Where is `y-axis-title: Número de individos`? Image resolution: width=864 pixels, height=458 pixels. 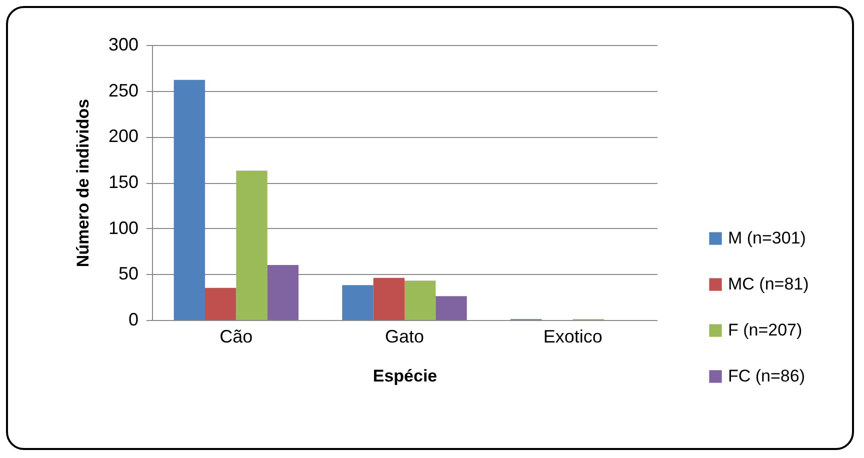
y-axis-title: Número de individos is located at coordinates (82, 183).